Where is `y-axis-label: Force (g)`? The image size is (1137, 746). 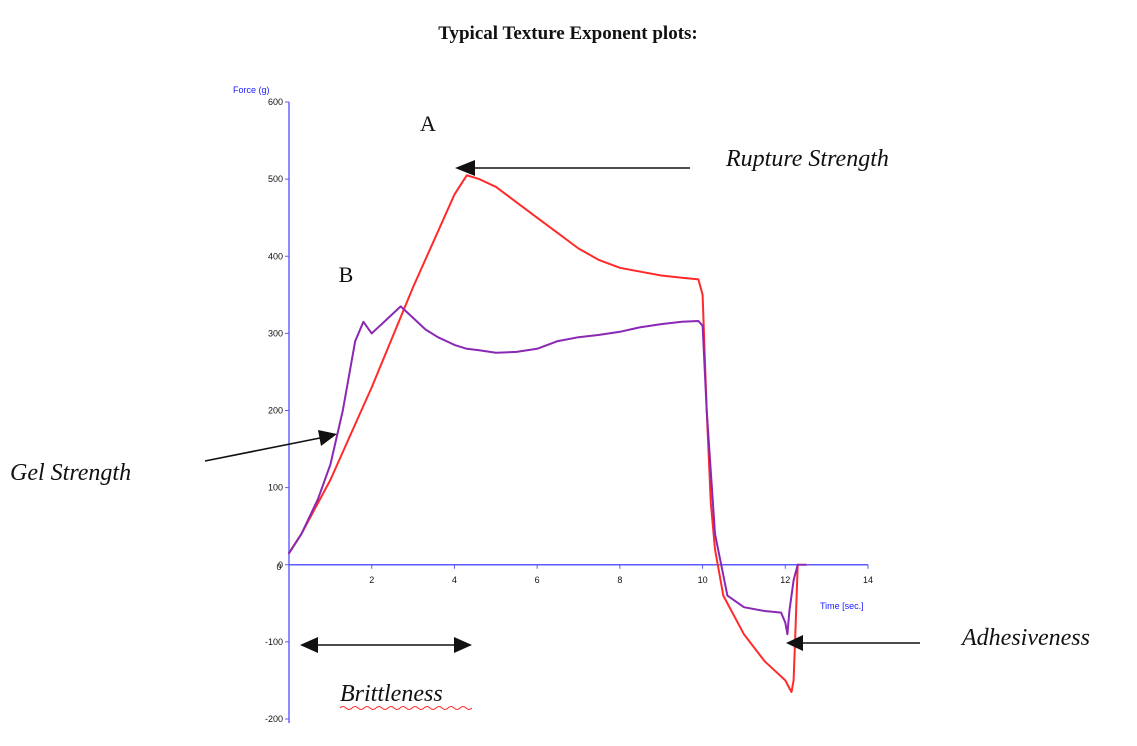
y-axis-label: Force (g) is located at coordinates (251, 90).